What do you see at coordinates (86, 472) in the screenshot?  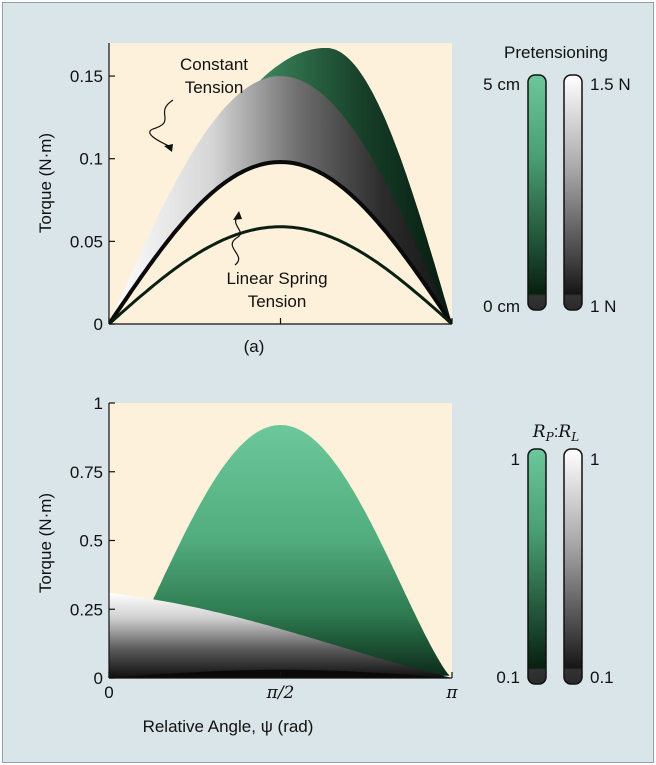 I see `b-y-tick-label: 0.75` at bounding box center [86, 472].